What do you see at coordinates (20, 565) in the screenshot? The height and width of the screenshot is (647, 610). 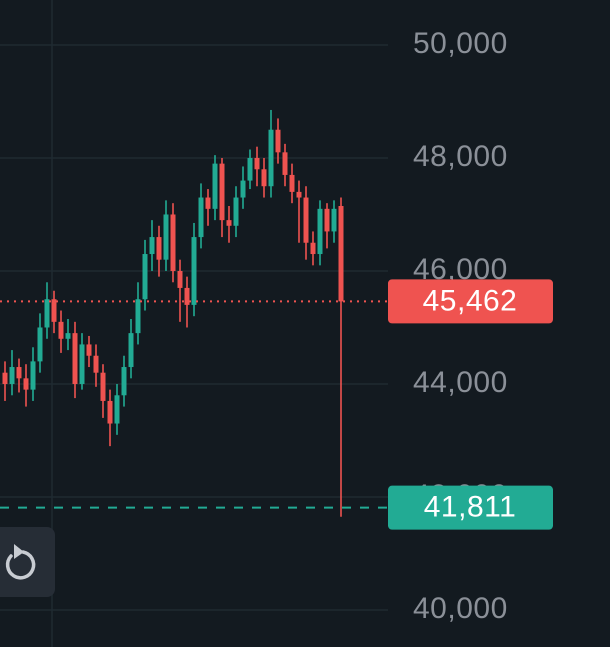 I see `reset-icon` at bounding box center [20, 565].